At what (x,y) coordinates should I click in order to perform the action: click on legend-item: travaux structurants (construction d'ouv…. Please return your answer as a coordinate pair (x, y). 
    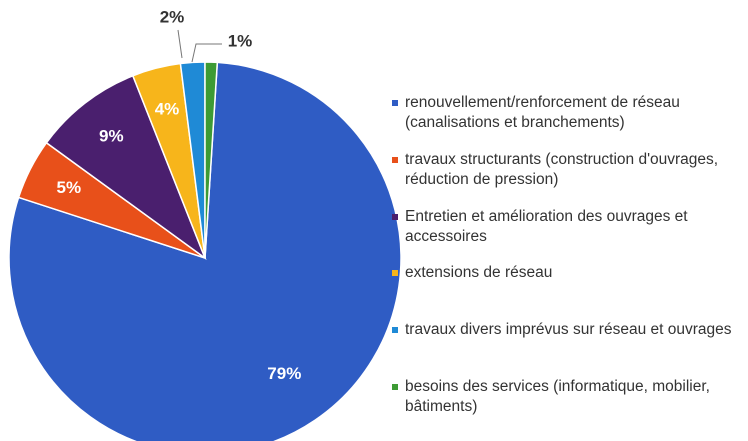
    Looking at the image, I should click on (570, 170).